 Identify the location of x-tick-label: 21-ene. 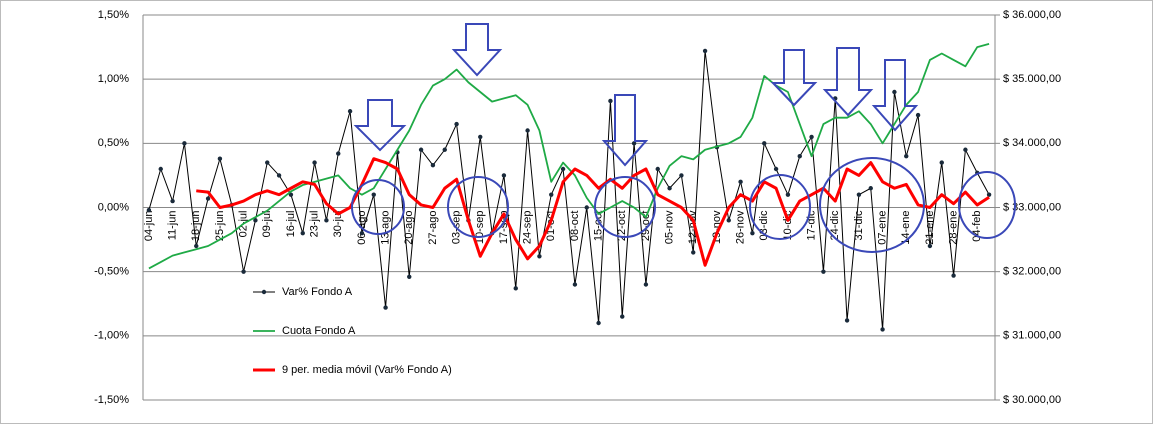
(930, 228).